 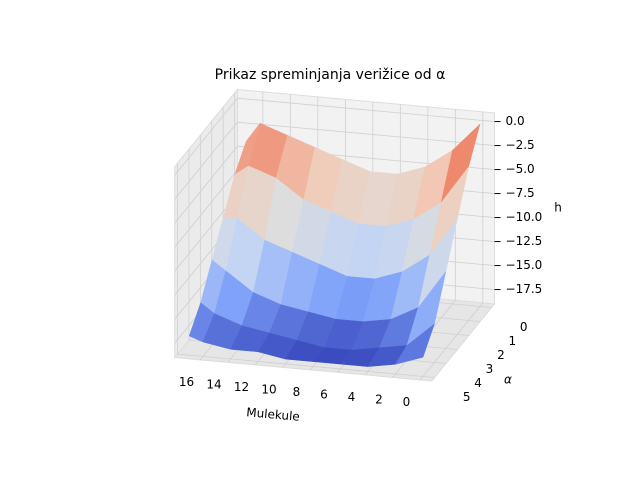 I want to click on z-tick-label: −12.5, so click(x=524, y=241).